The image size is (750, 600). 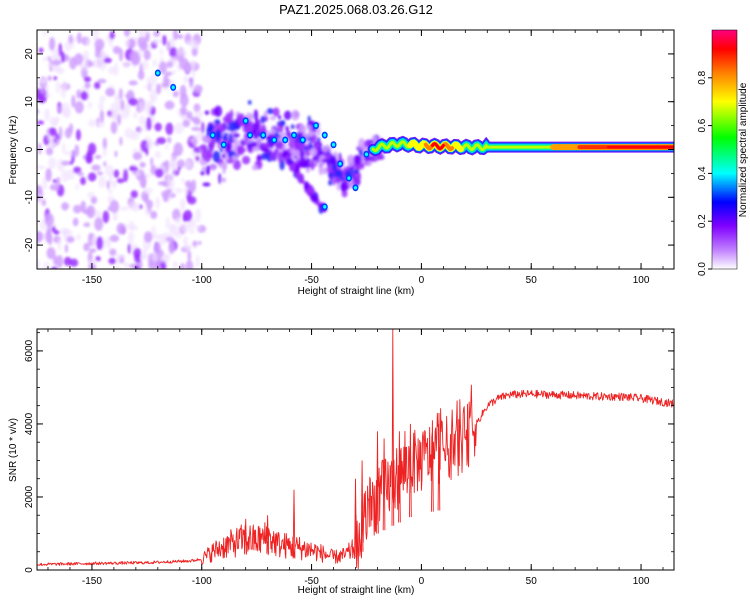 I want to click on colorbar-gradient, so click(x=724, y=149).